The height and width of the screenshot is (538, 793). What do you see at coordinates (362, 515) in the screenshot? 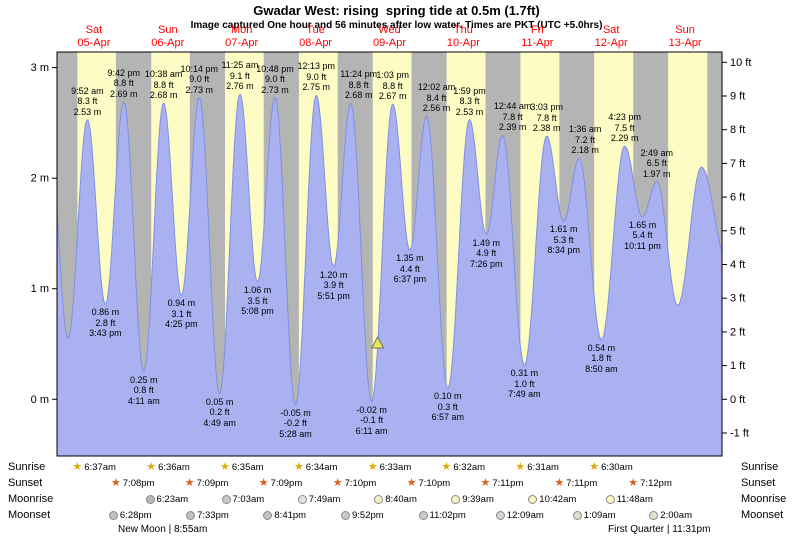
I see `moonset-entry: 9:52pm` at bounding box center [362, 515].